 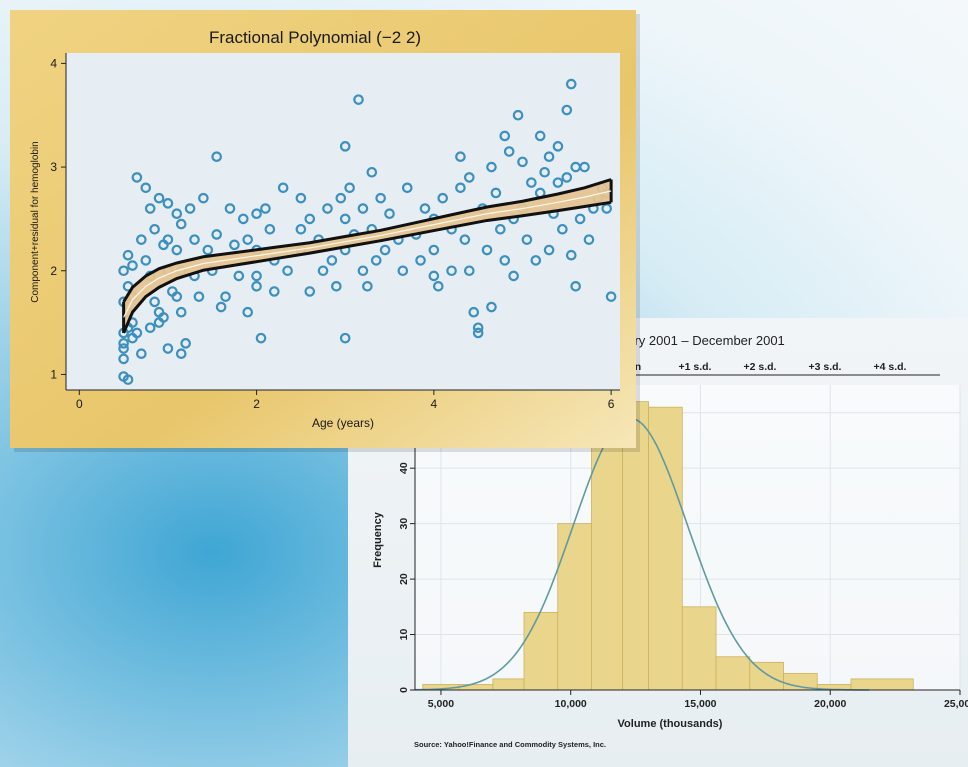 I want to click on fit-line, so click(x=367, y=254).